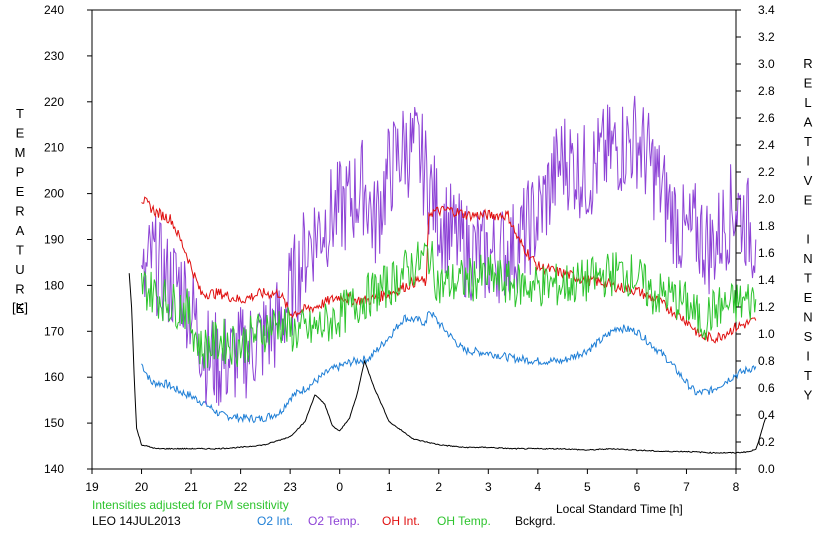 The height and width of the screenshot is (535, 828). What do you see at coordinates (766, 469) in the screenshot?
I see `y-right-tick-label: 0.0` at bounding box center [766, 469].